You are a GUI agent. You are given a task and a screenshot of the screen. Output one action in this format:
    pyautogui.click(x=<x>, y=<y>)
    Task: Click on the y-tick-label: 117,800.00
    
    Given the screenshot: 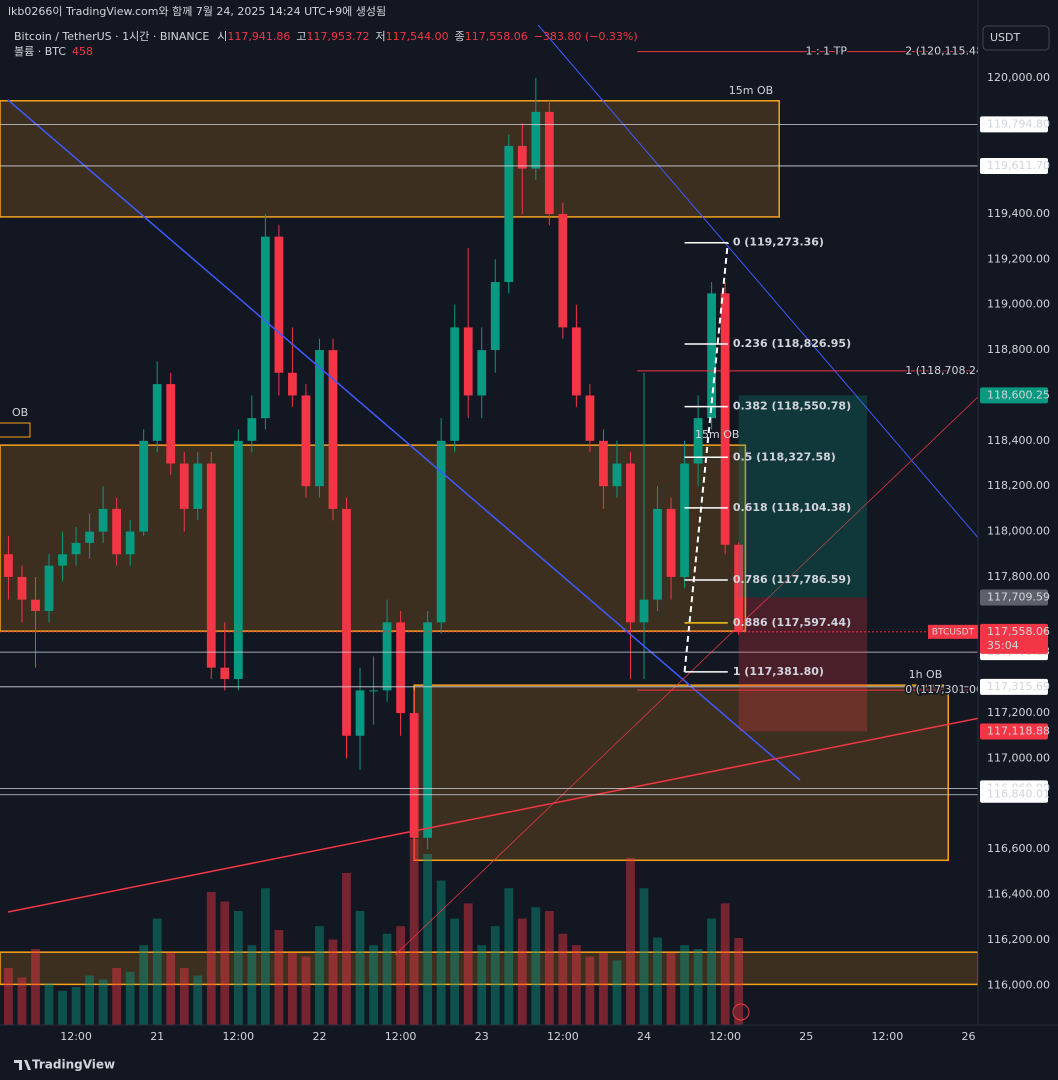 What is the action you would take?
    pyautogui.click(x=1018, y=576)
    